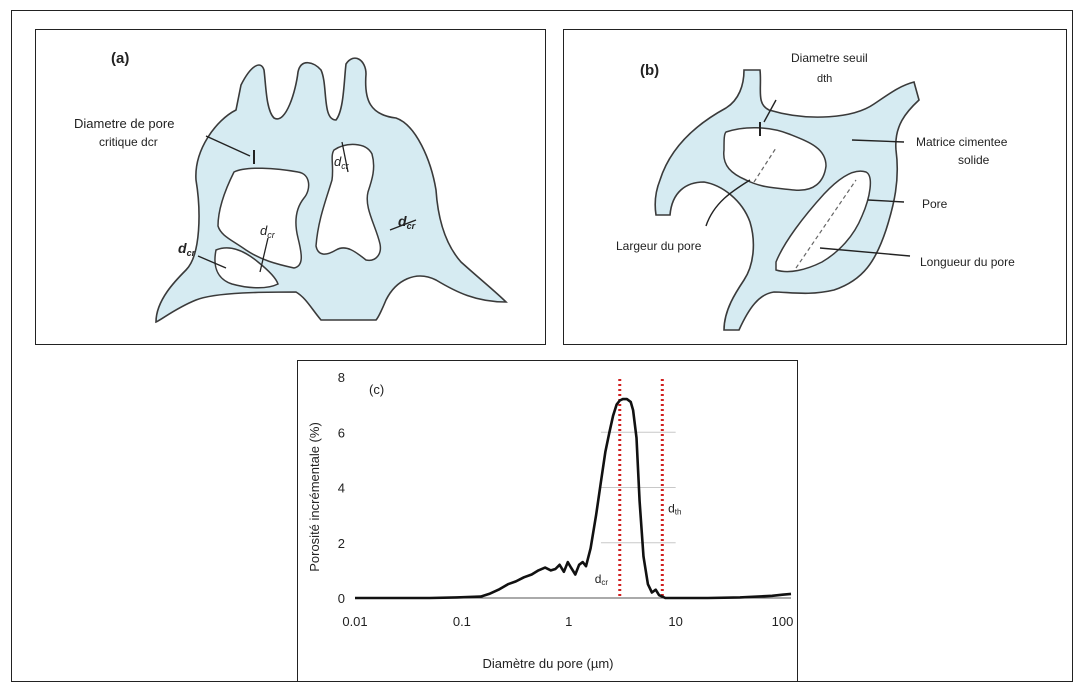  Describe the element at coordinates (602, 579) in the screenshot. I see `annotation-dcr: dcr` at that location.